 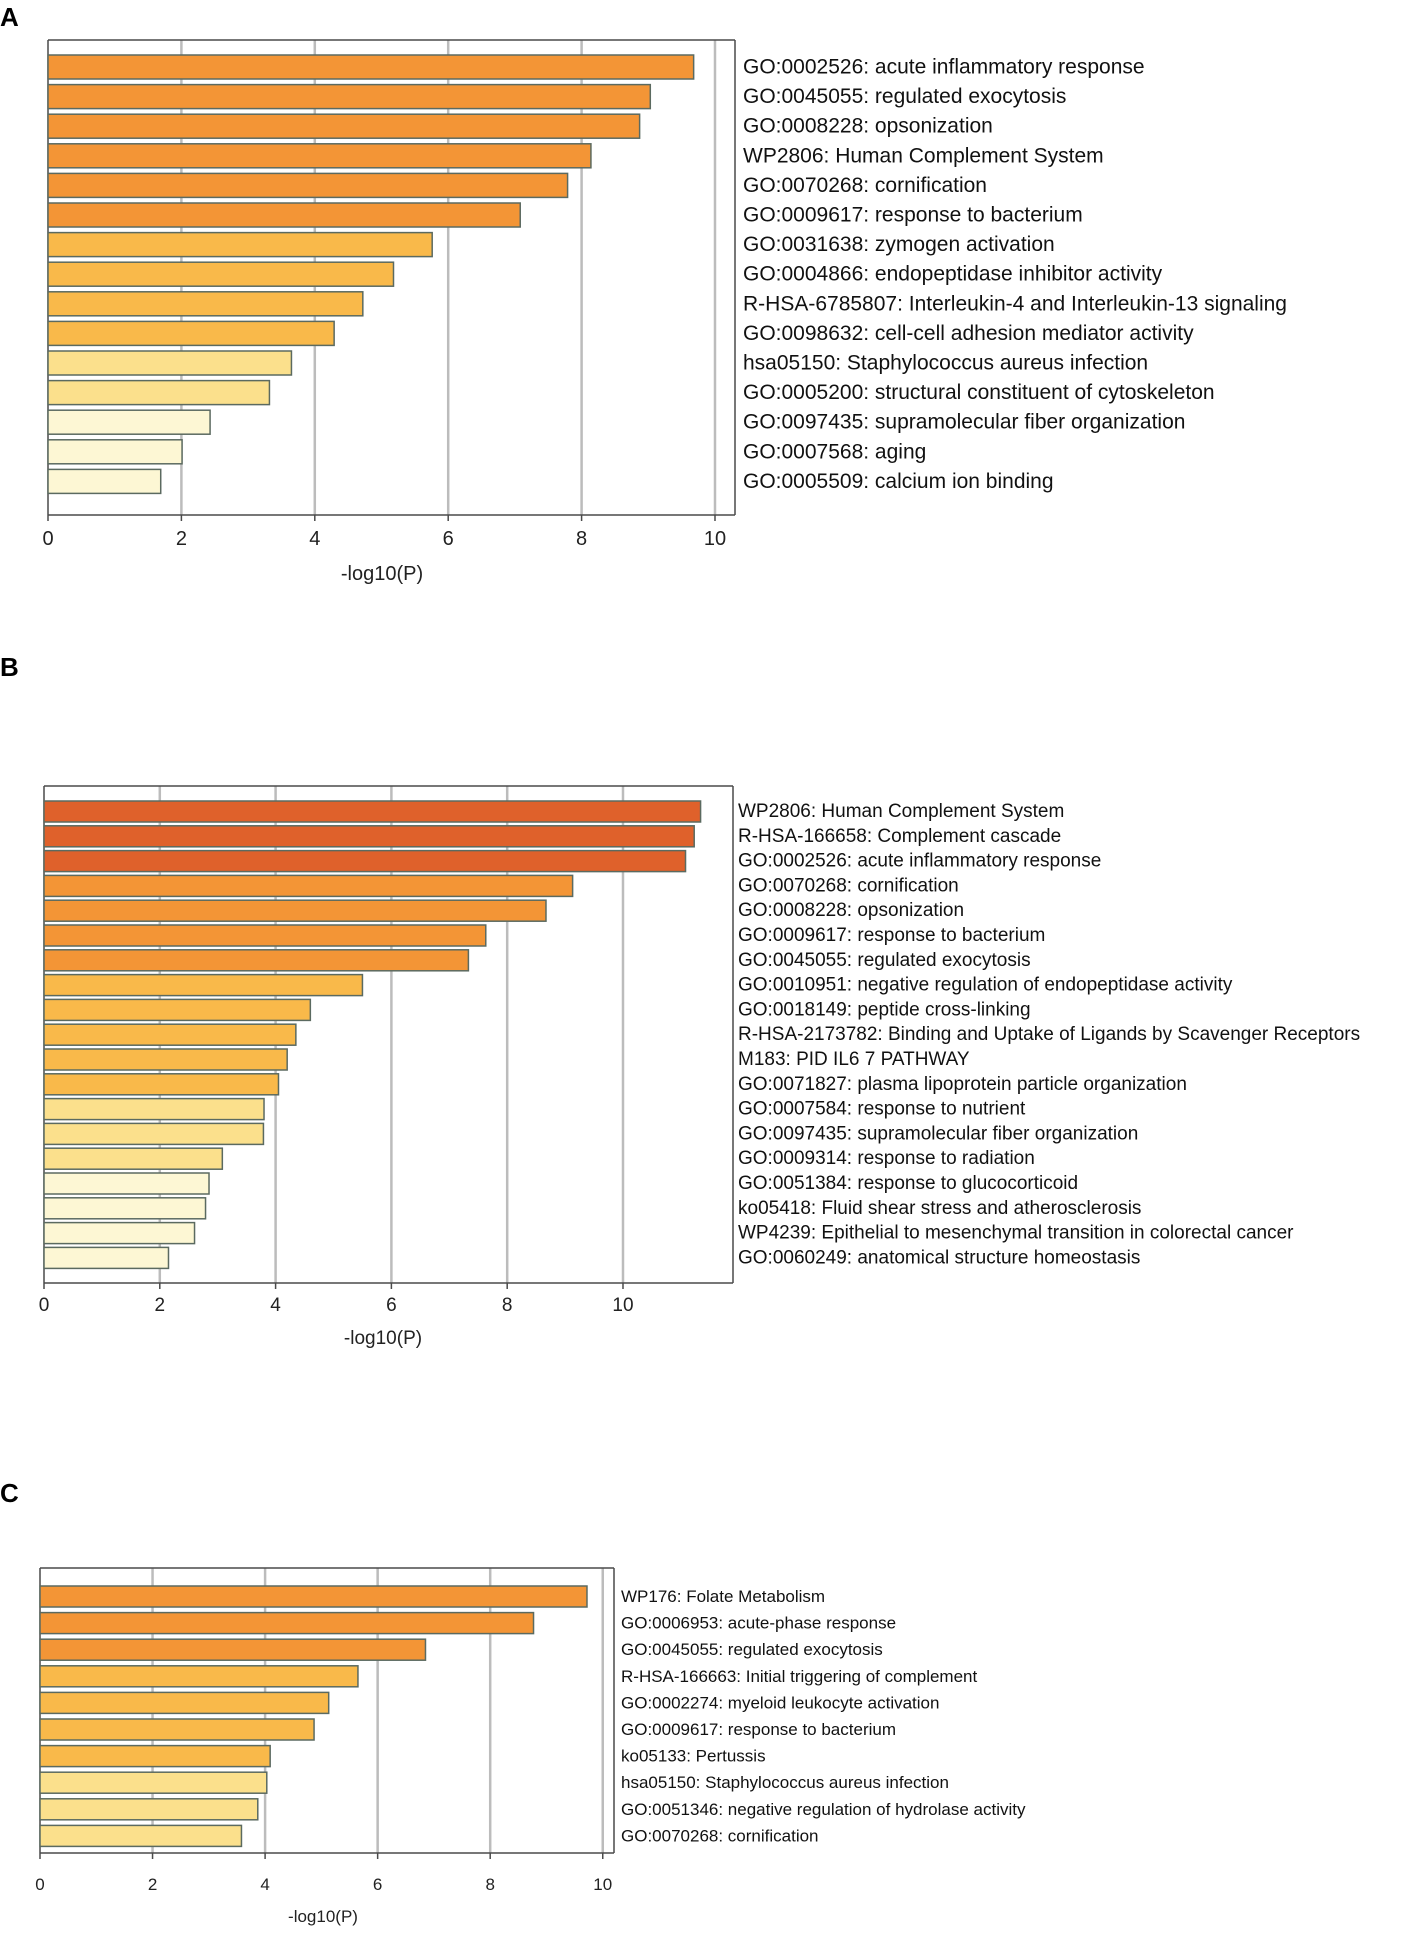 I want to click on panel-a-x-axis-title: -log10(P), so click(x=382, y=574).